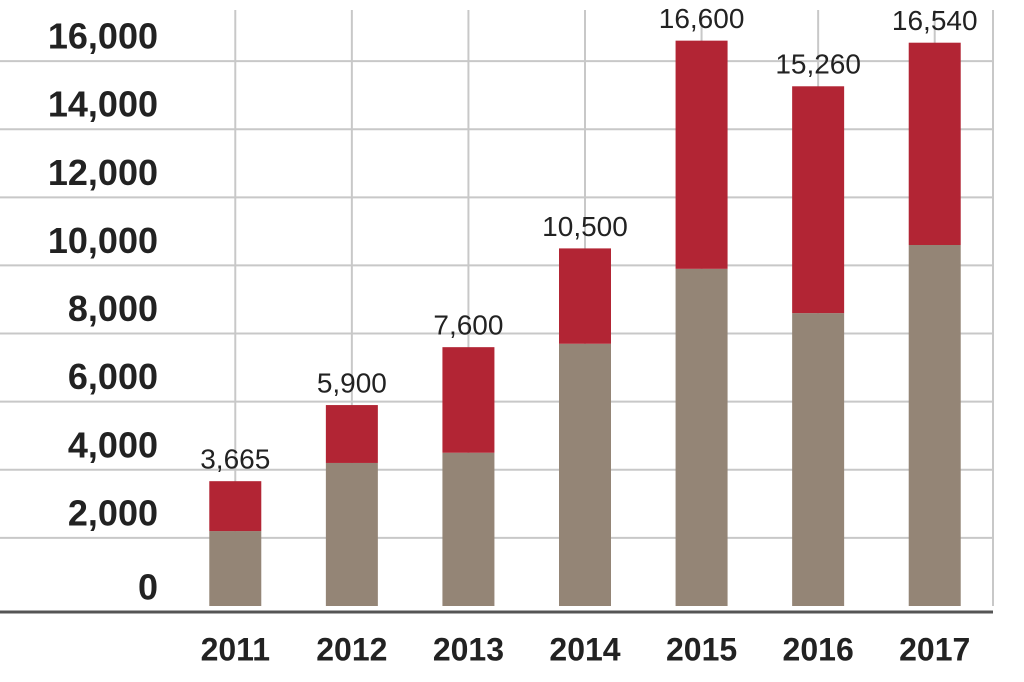  What do you see at coordinates (351, 649) in the screenshot?
I see `x-tick-label: 2012` at bounding box center [351, 649].